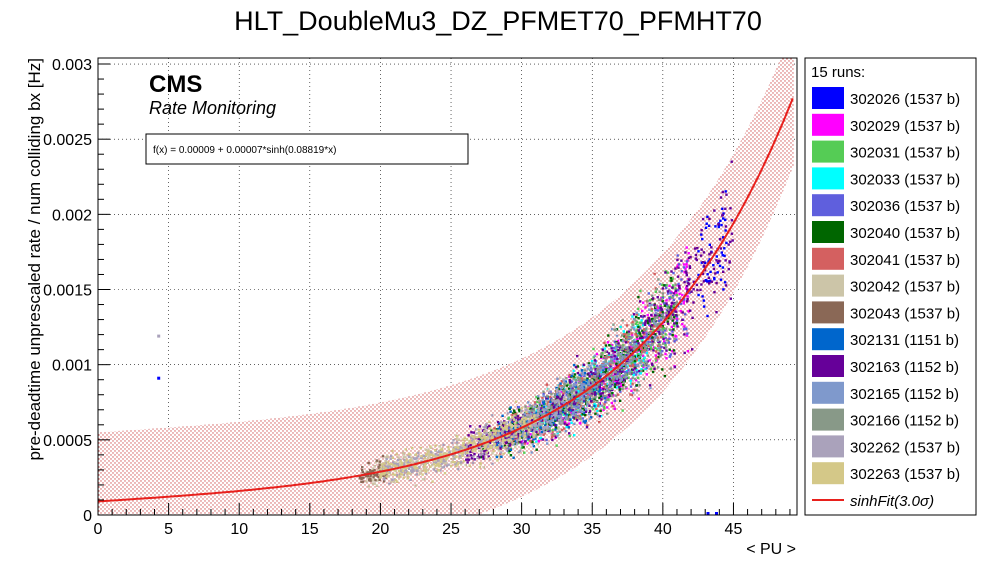 This screenshot has height=572, width=996. Describe the element at coordinates (381, 529) in the screenshot. I see `x-tick-label: 20` at that location.